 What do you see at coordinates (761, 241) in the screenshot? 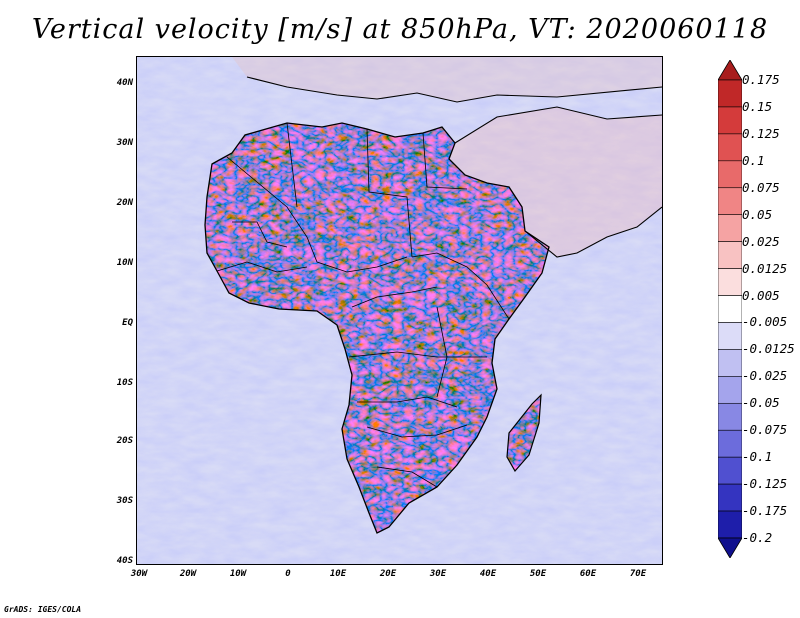
I see `colorbar-tick-label: 0.025` at bounding box center [761, 241].